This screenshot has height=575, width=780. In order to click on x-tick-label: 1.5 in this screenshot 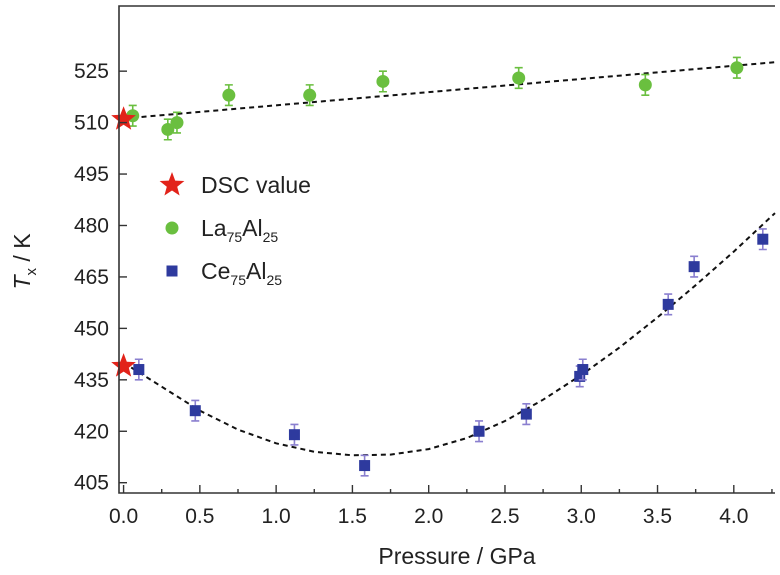, I will do `click(352, 516)`.